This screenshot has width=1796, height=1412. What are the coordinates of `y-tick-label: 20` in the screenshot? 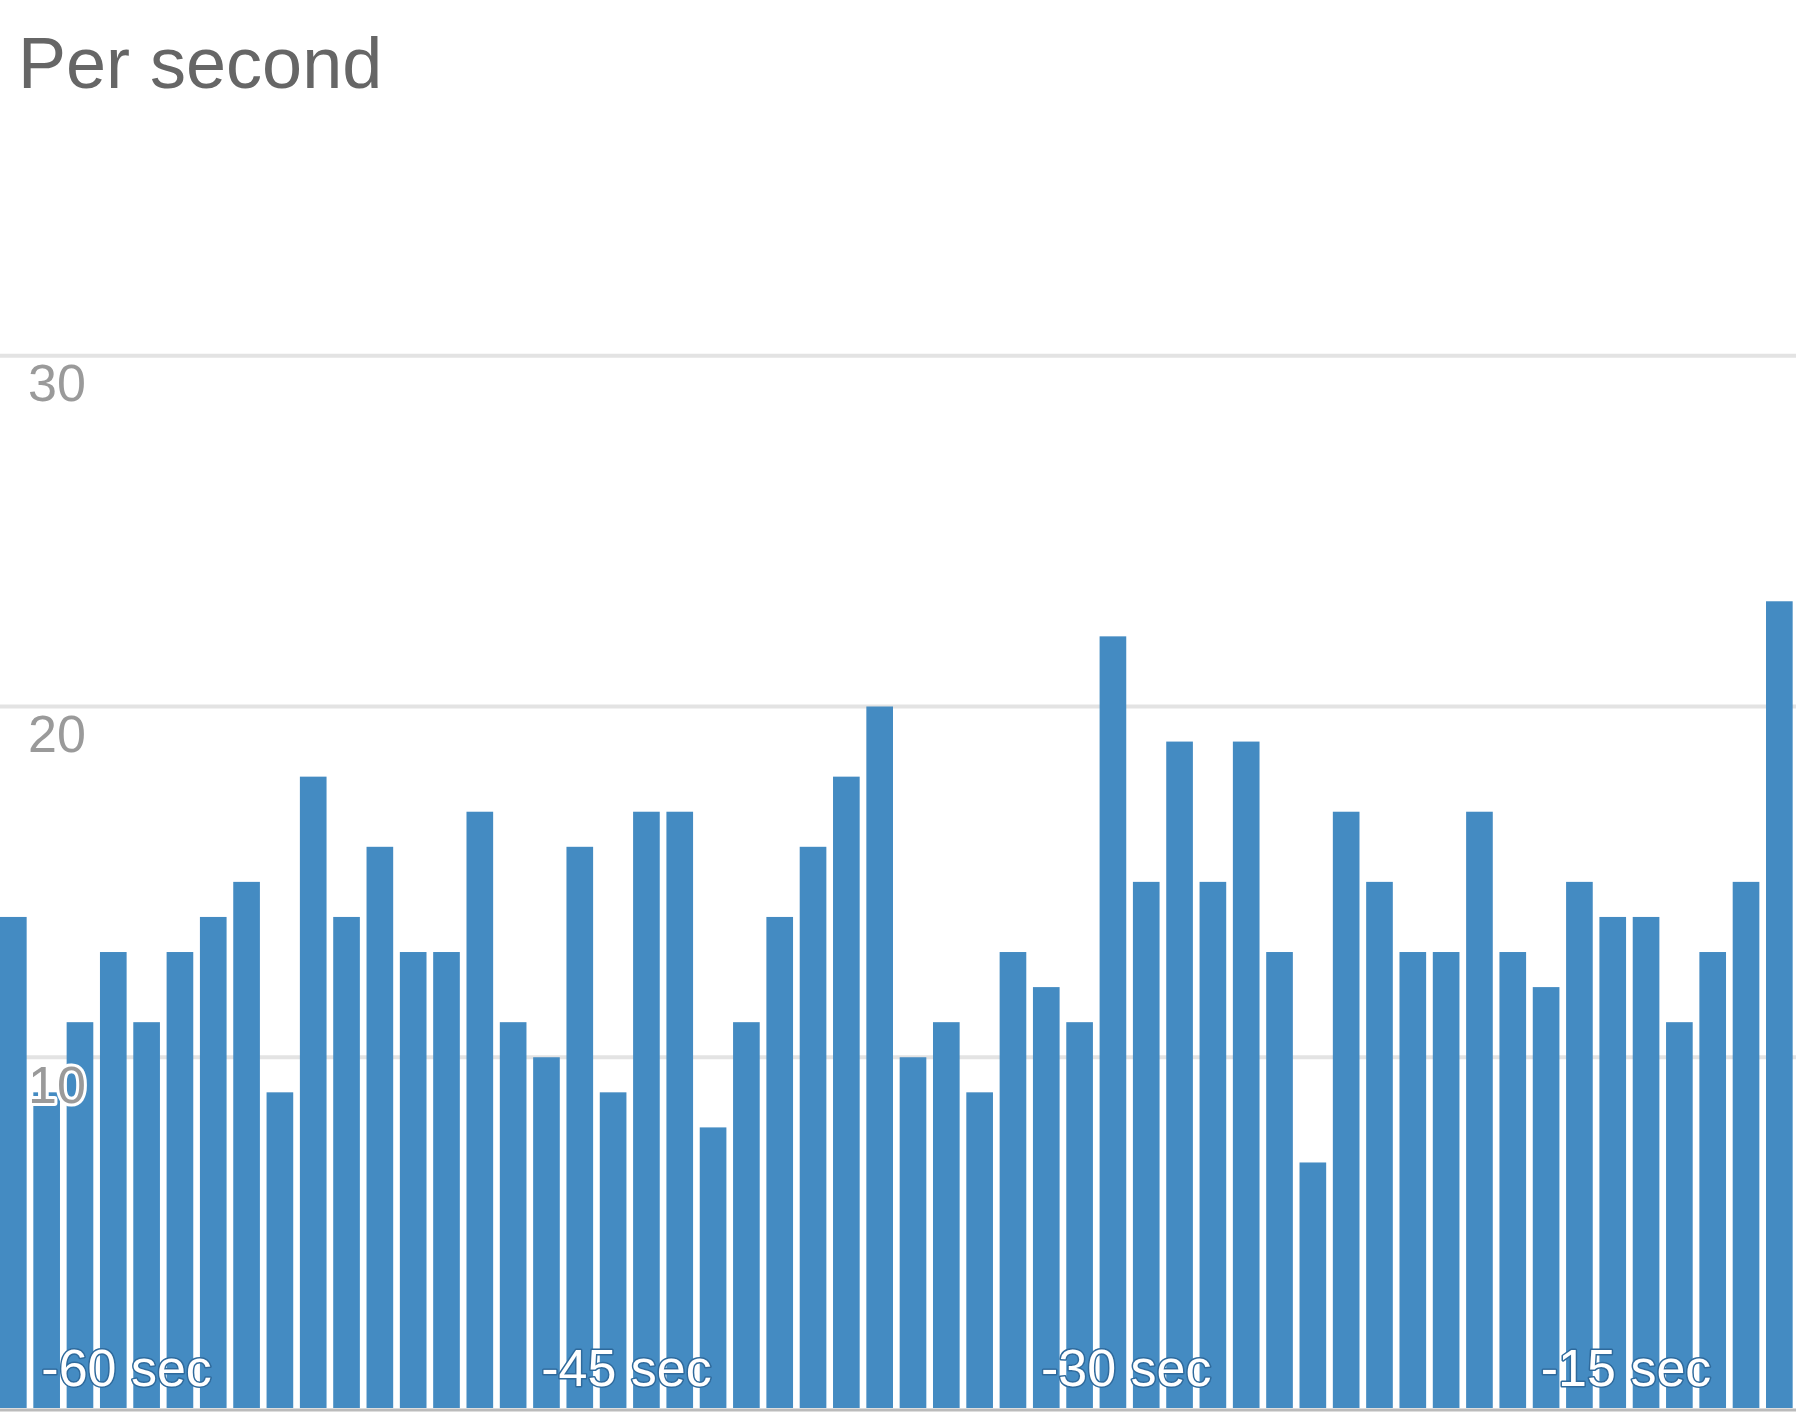 It's located at (57, 734).